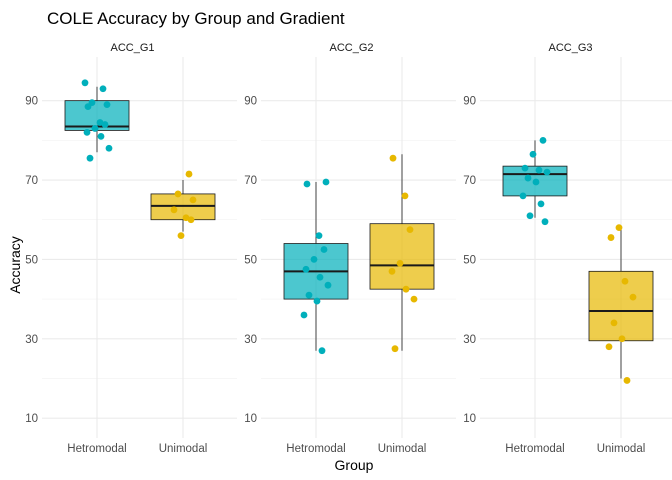  Describe the element at coordinates (351, 48) in the screenshot. I see `facet-strip-label: ACC_G2` at that location.